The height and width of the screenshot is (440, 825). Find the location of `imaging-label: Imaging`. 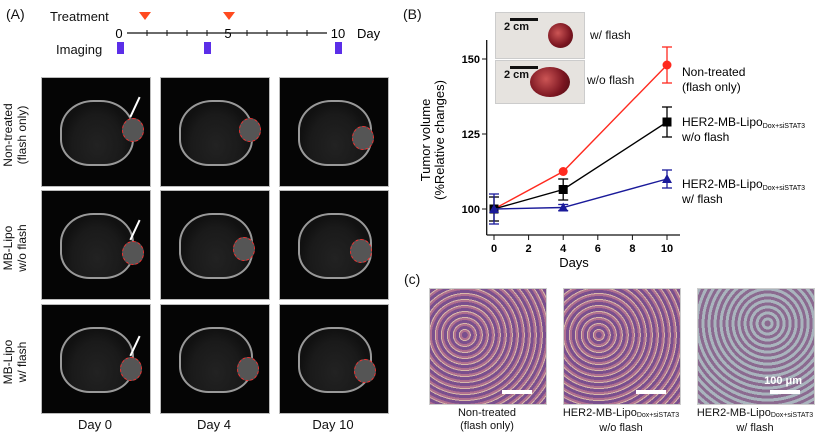

imaging-label: Imaging is located at coordinates (79, 49).